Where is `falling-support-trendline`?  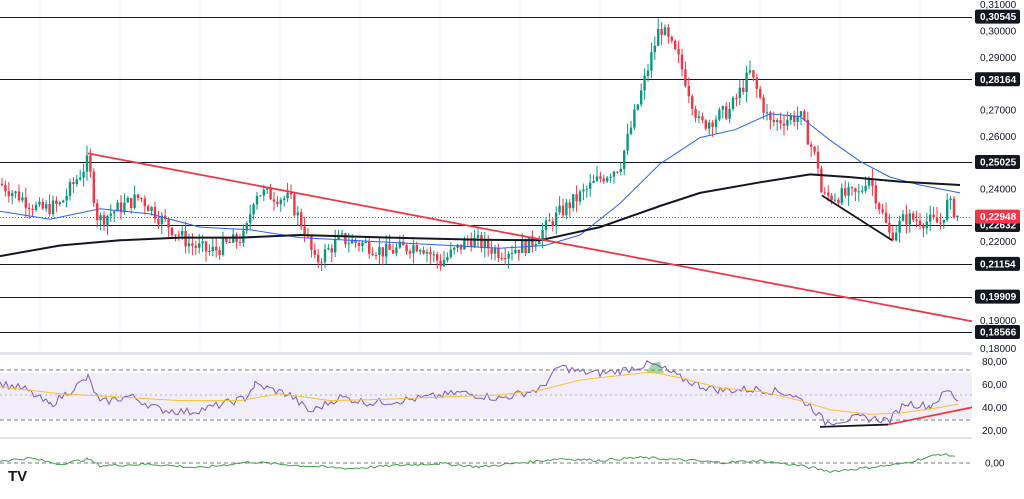 falling-support-trendline is located at coordinates (857, 218).